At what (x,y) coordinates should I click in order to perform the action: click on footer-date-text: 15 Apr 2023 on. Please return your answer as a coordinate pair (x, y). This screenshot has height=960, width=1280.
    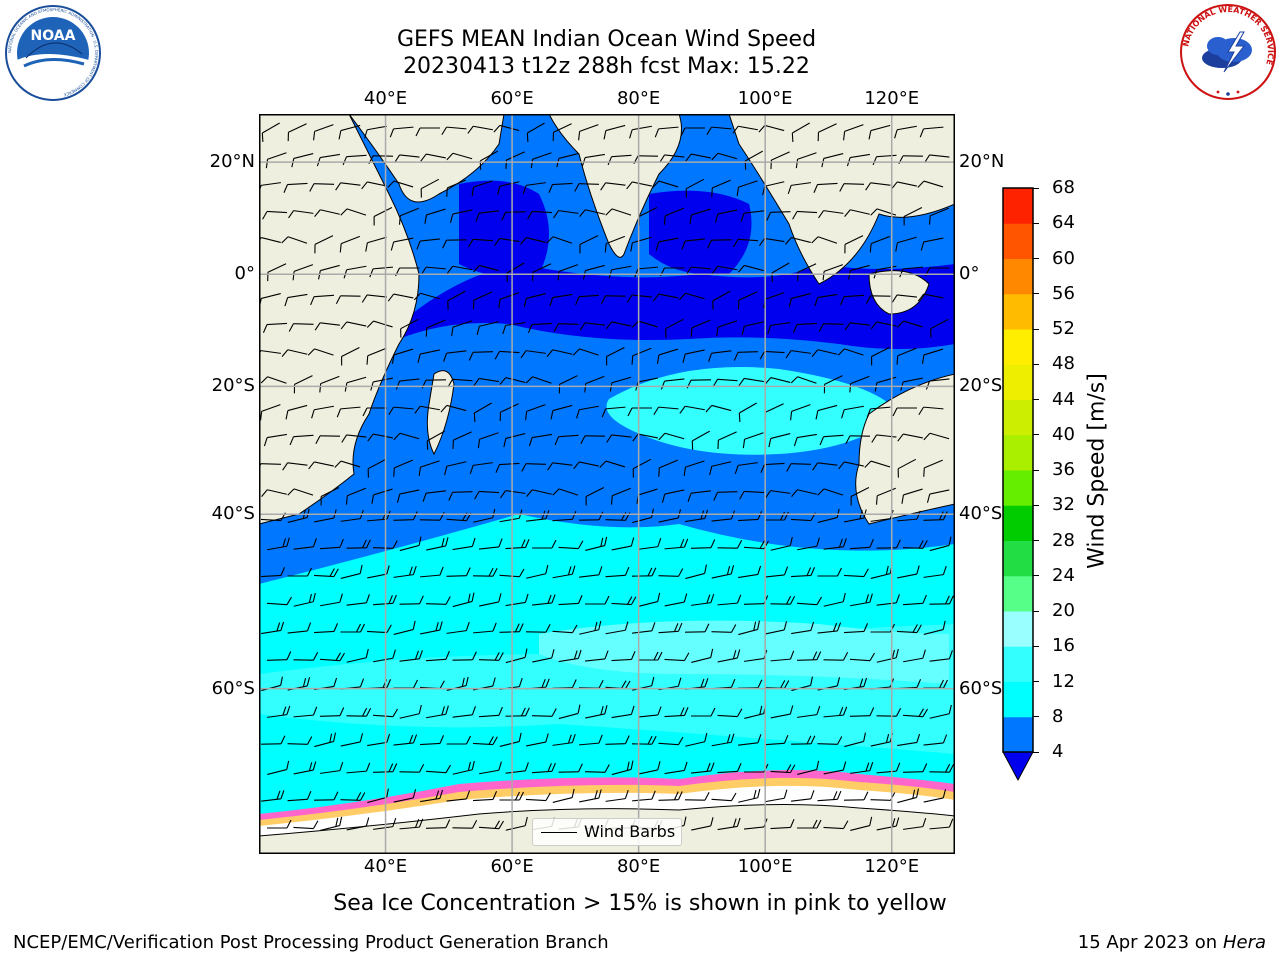
    Looking at the image, I should click on (1150, 942).